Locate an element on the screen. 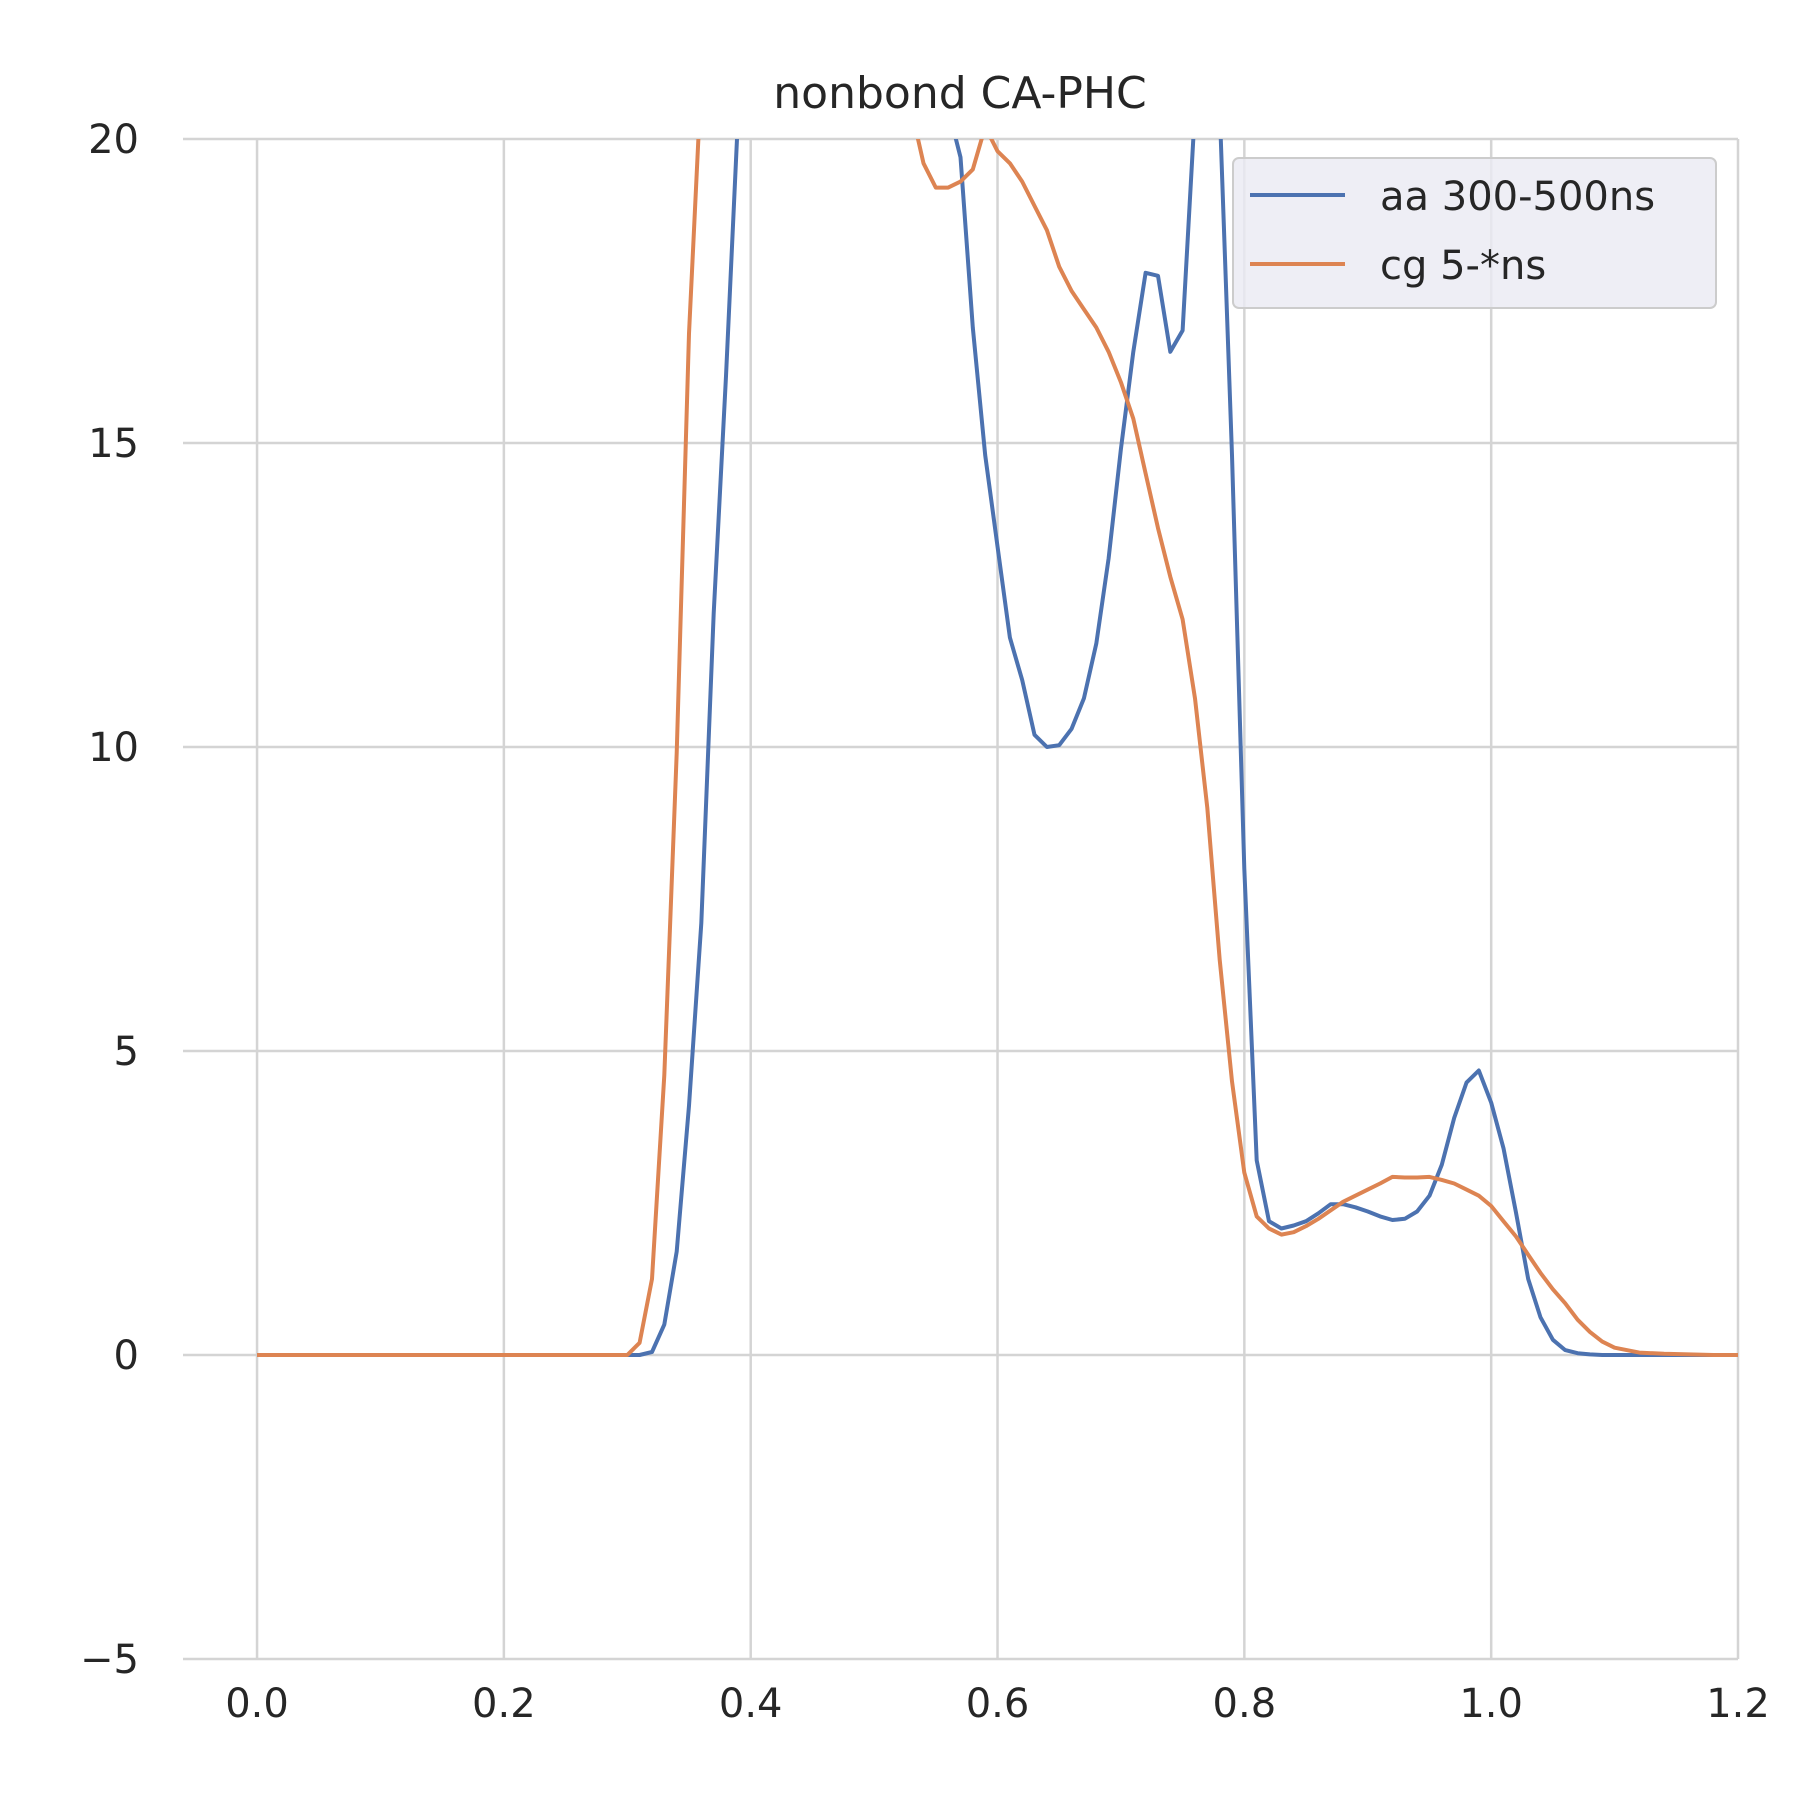 This screenshot has width=1800, height=1800. x-tick-label: 1.0 is located at coordinates (1491, 1704).